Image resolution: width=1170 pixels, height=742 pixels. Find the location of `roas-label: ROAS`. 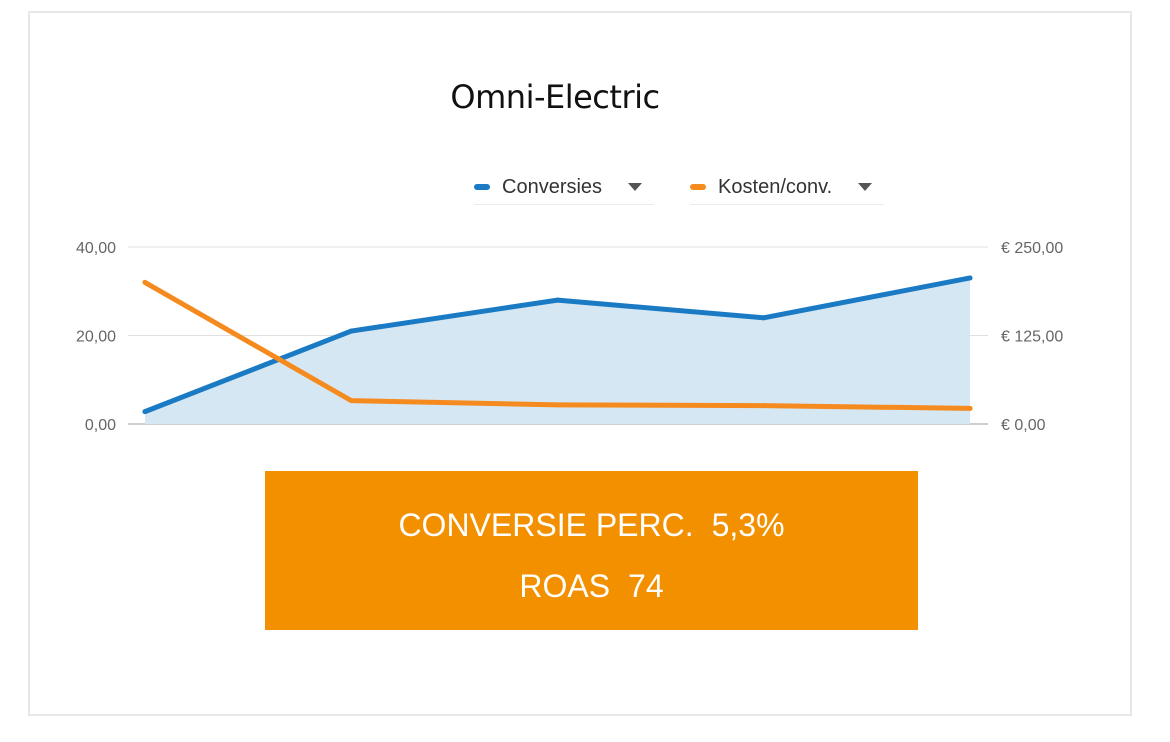

roas-label: ROAS is located at coordinates (565, 586).